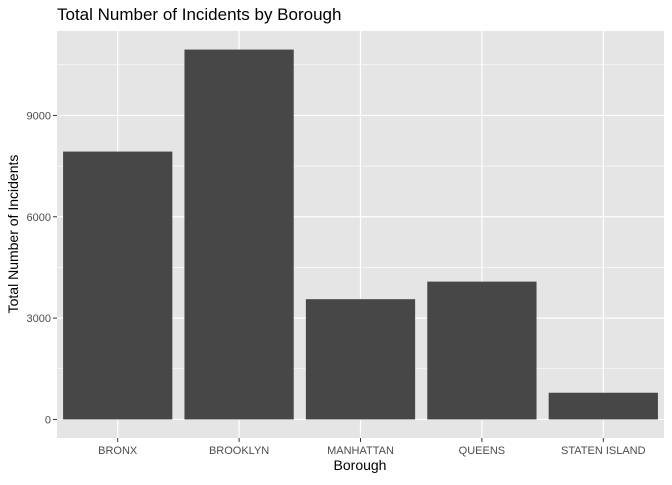 This screenshot has width=672, height=485. Describe the element at coordinates (603, 451) in the screenshot. I see `x-tick-label: STATEN ISLAND` at that location.